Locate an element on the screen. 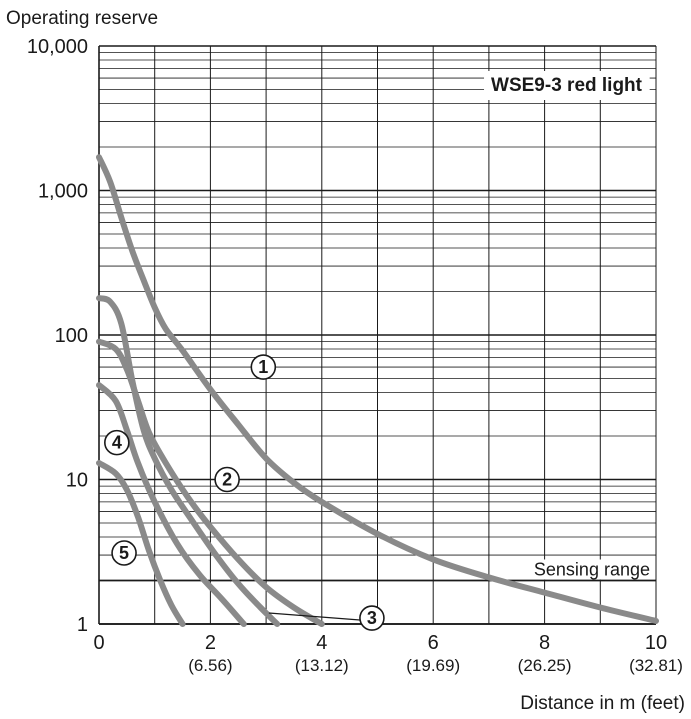  x-tick-label: 6 is located at coordinates (433, 643).